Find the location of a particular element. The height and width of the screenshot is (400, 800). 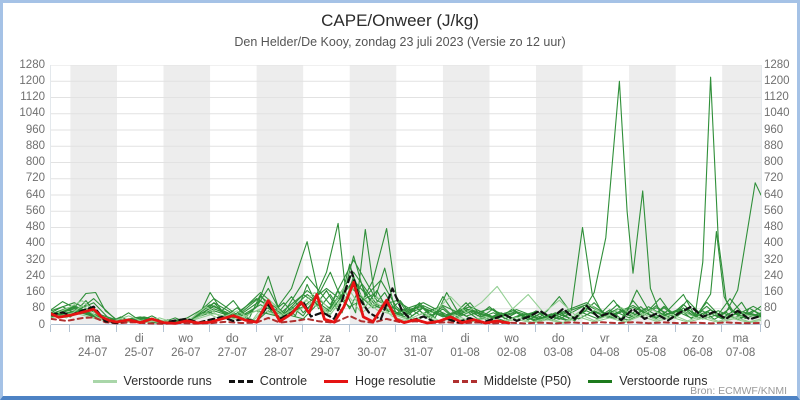

x-label-date: 01-08 is located at coordinates (465, 353).